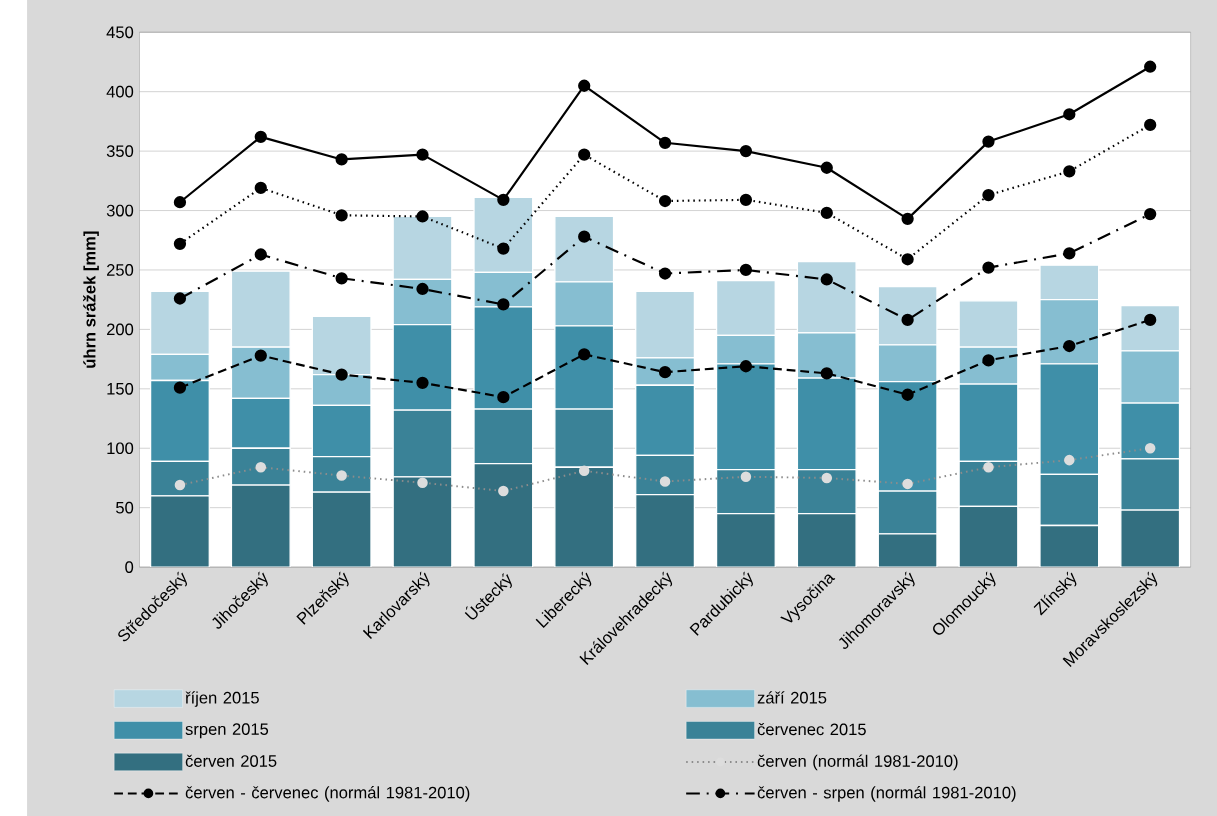 This screenshot has height=816, width=1217. Describe the element at coordinates (120, 269) in the screenshot. I see `y-tick-label: 250` at that location.